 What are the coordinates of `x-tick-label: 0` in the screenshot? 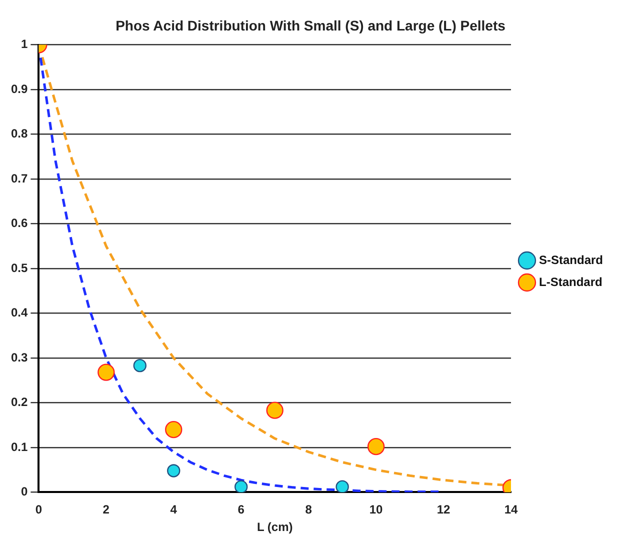 It's located at (38, 509).